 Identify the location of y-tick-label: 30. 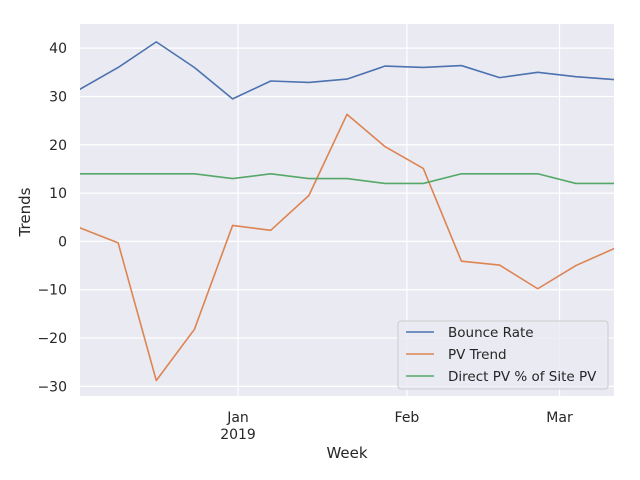
(58, 97).